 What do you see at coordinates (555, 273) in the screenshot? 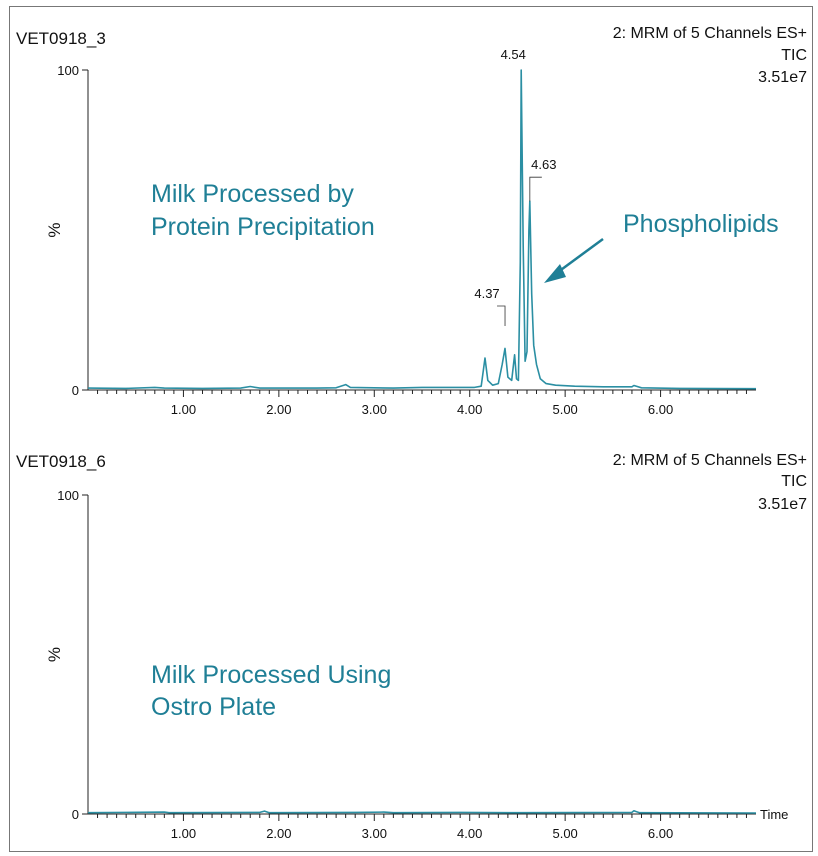
I see `phospholipids-arrow-head` at bounding box center [555, 273].